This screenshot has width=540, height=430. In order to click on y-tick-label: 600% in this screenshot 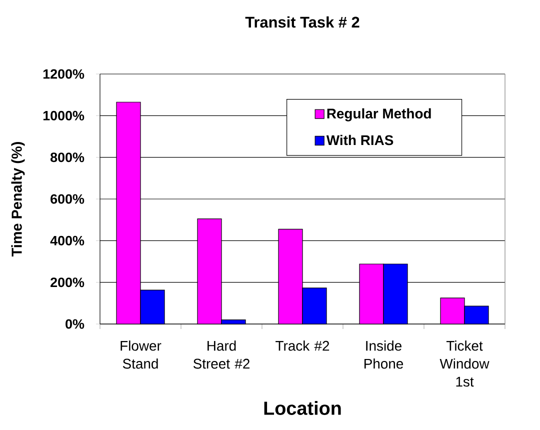, I will do `click(67, 199)`.